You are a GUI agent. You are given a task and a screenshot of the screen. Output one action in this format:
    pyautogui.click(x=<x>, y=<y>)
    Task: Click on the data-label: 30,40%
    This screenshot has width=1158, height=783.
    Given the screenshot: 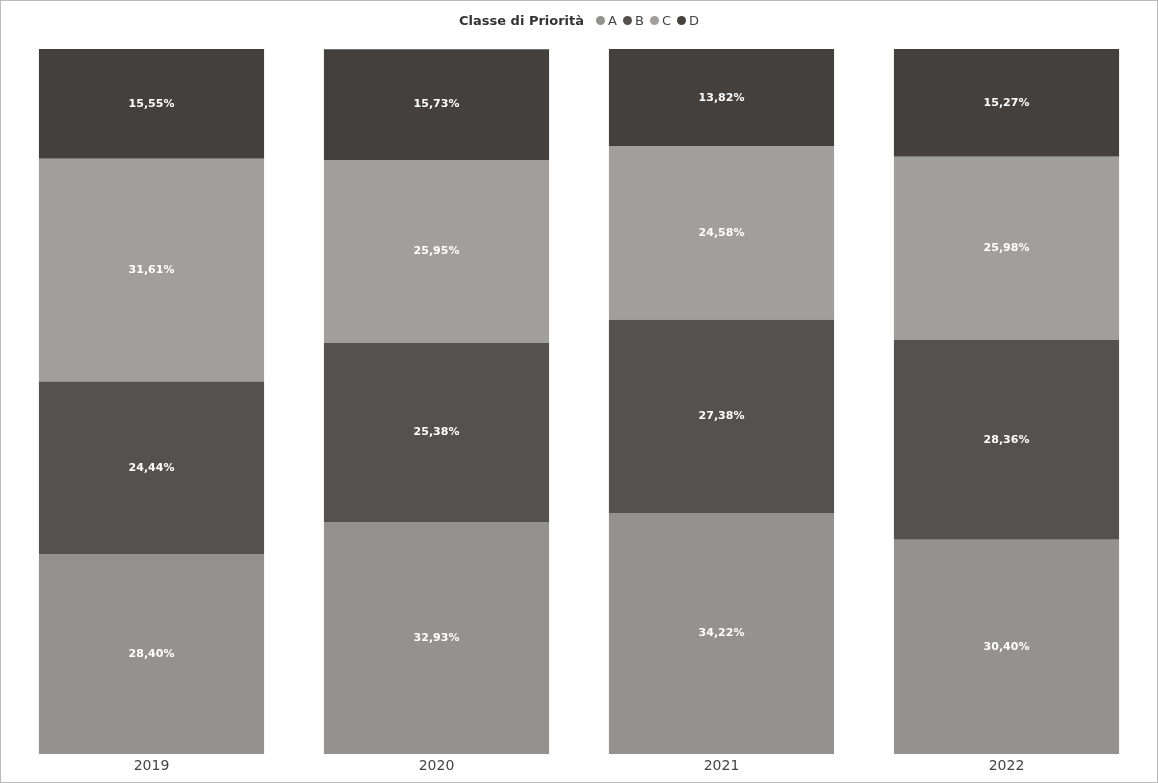 What is the action you would take?
    pyautogui.click(x=1006, y=646)
    